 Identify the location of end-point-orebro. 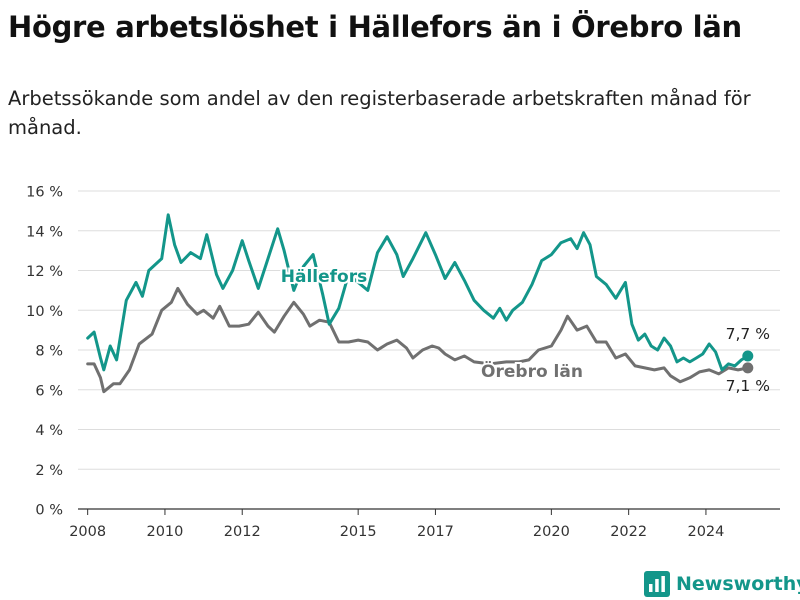
(748, 368).